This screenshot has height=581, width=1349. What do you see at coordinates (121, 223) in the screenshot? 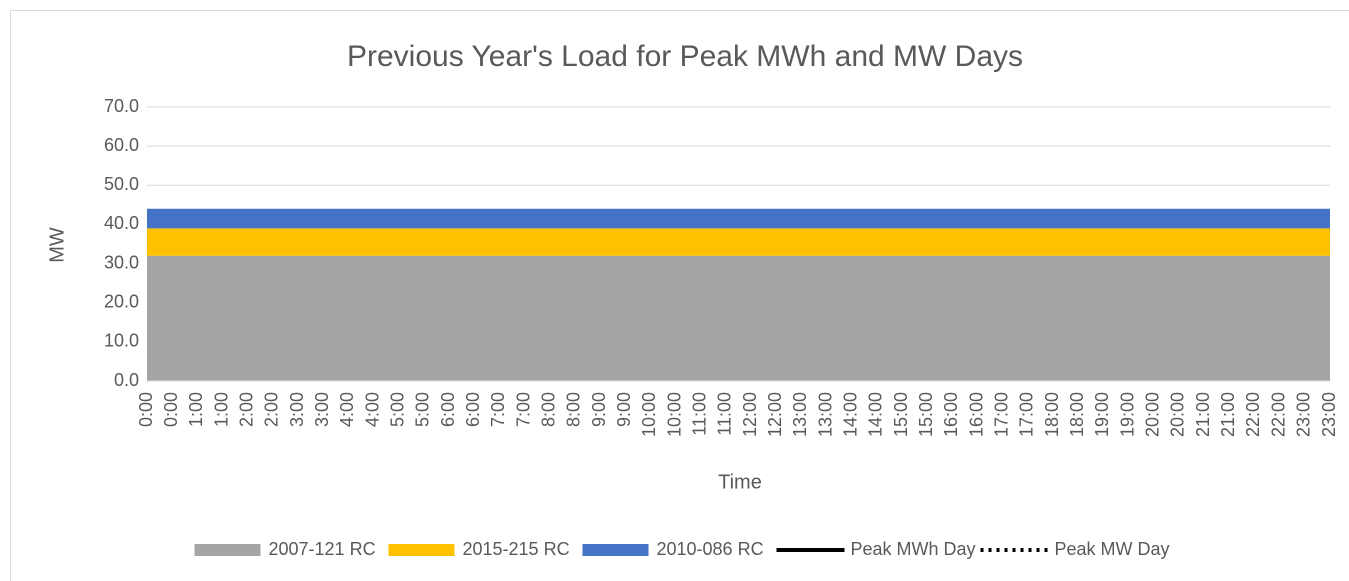
I see `y-tick-label: 40.0` at bounding box center [121, 223].